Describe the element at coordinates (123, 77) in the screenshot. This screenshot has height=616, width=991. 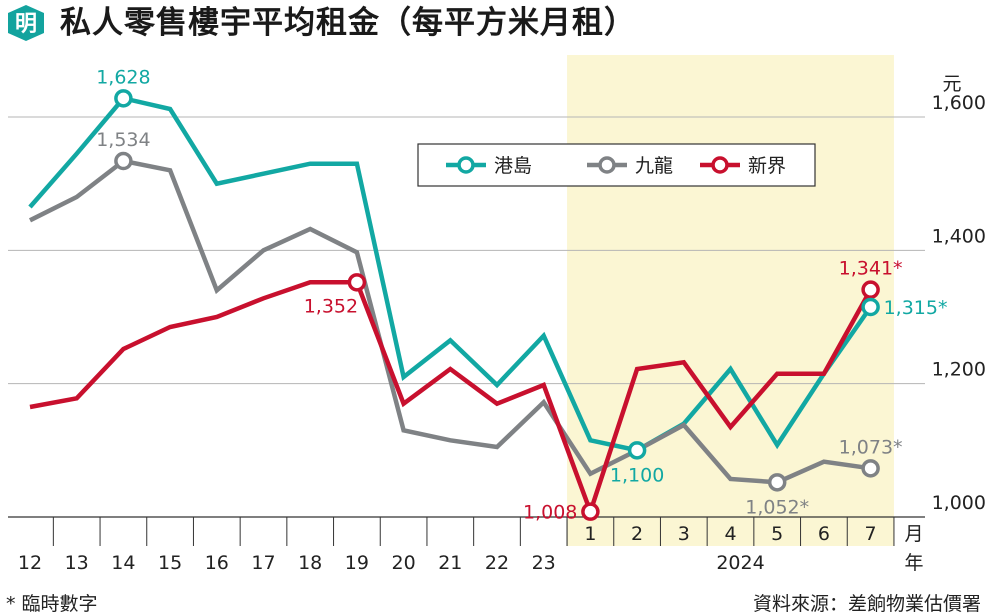
I see `data-label: 1,628` at that location.